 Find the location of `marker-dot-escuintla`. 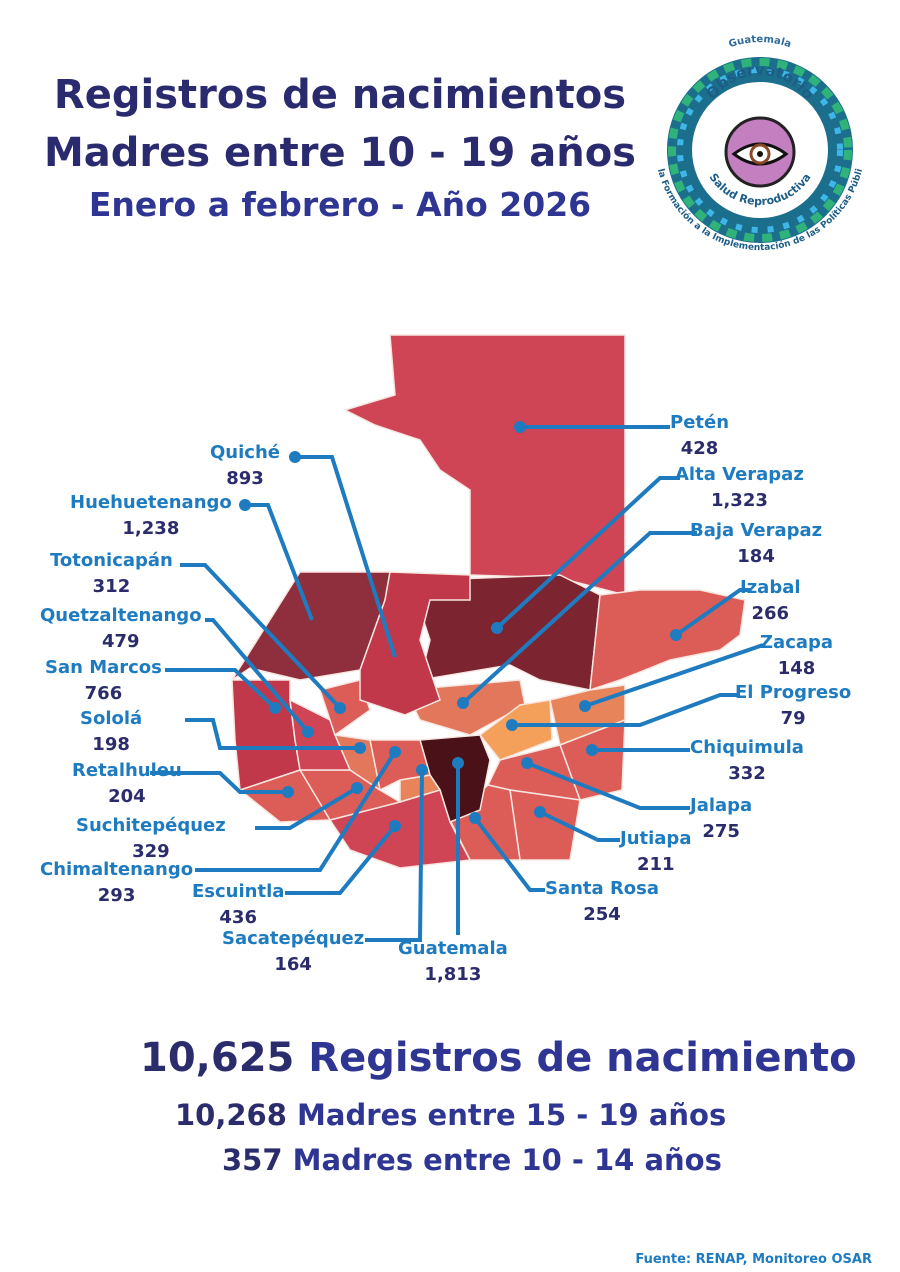

marker-dot-escuintla is located at coordinates (395, 826).